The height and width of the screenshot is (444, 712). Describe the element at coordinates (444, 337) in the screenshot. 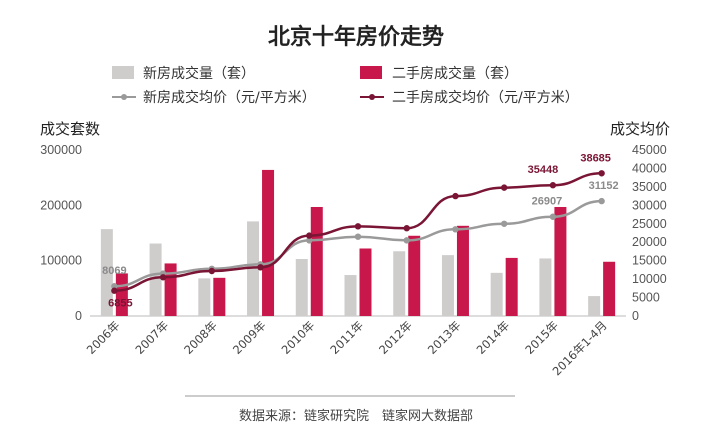

I see `x-tick-label: 2013年` at that location.